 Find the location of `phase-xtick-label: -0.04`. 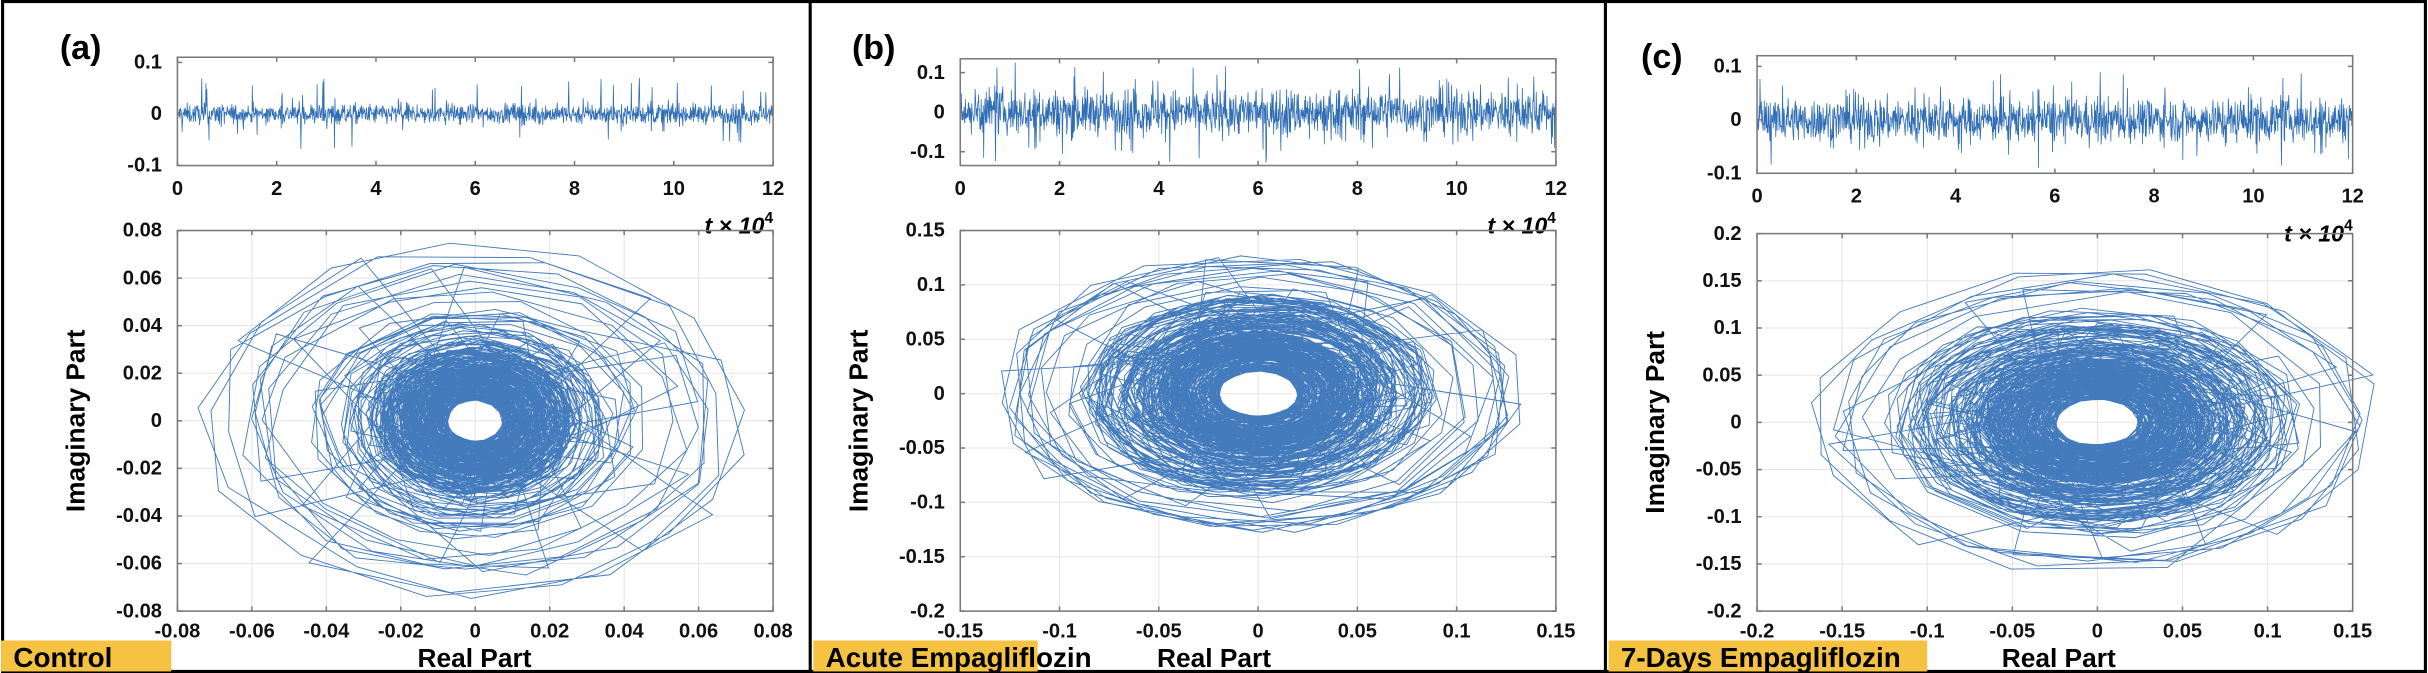

phase-xtick-label: -0.04 is located at coordinates (326, 631).